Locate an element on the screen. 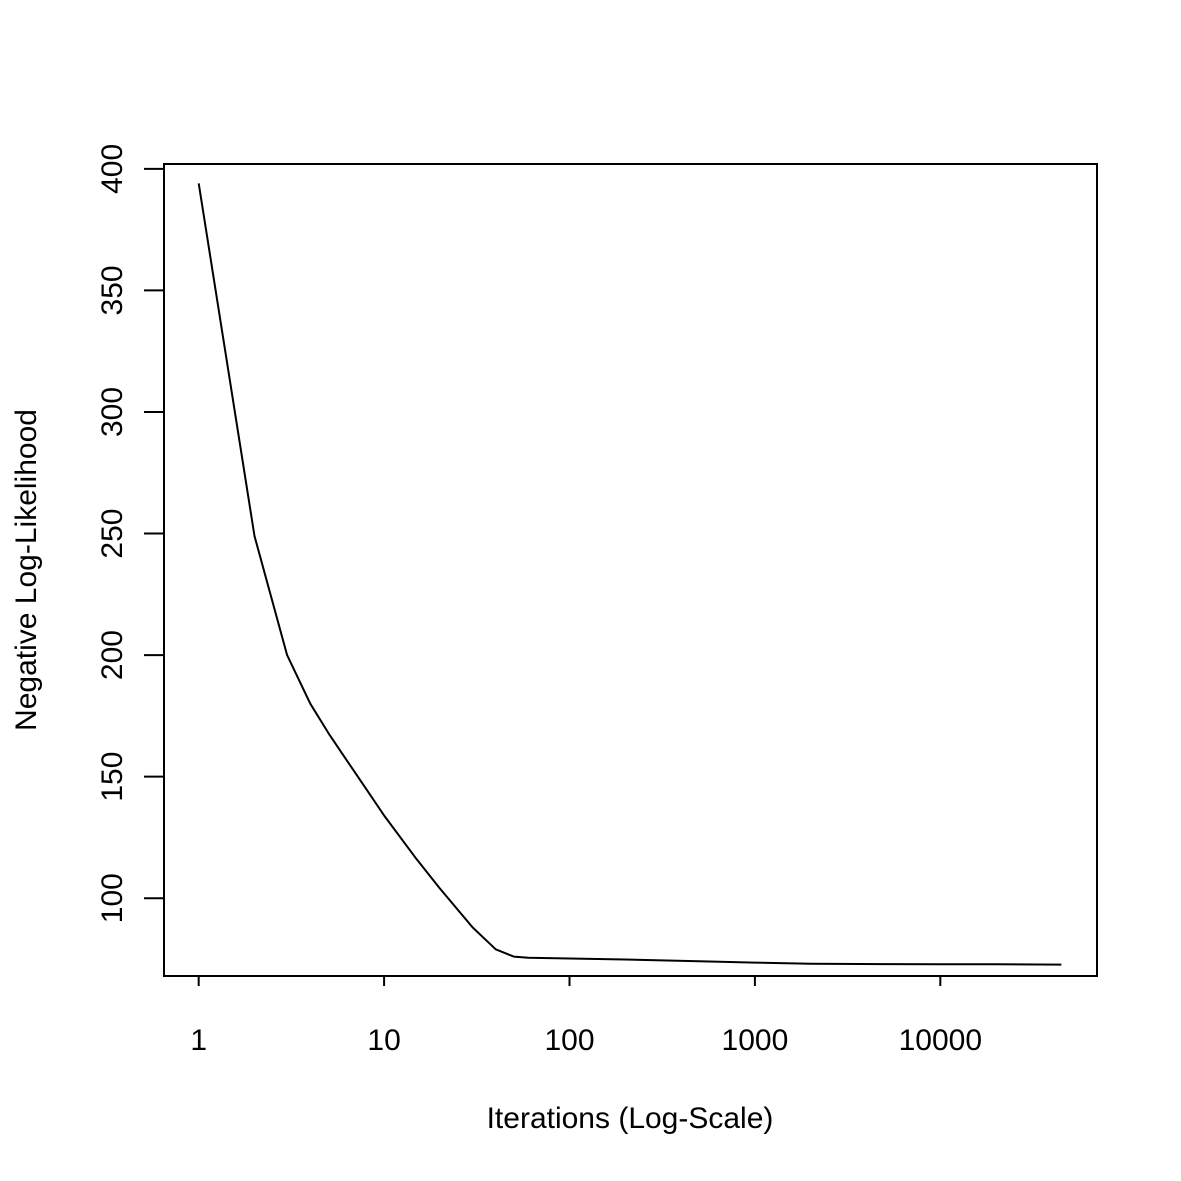 This screenshot has height=1181, width=1181. y-tick-label: 100 is located at coordinates (112, 898).